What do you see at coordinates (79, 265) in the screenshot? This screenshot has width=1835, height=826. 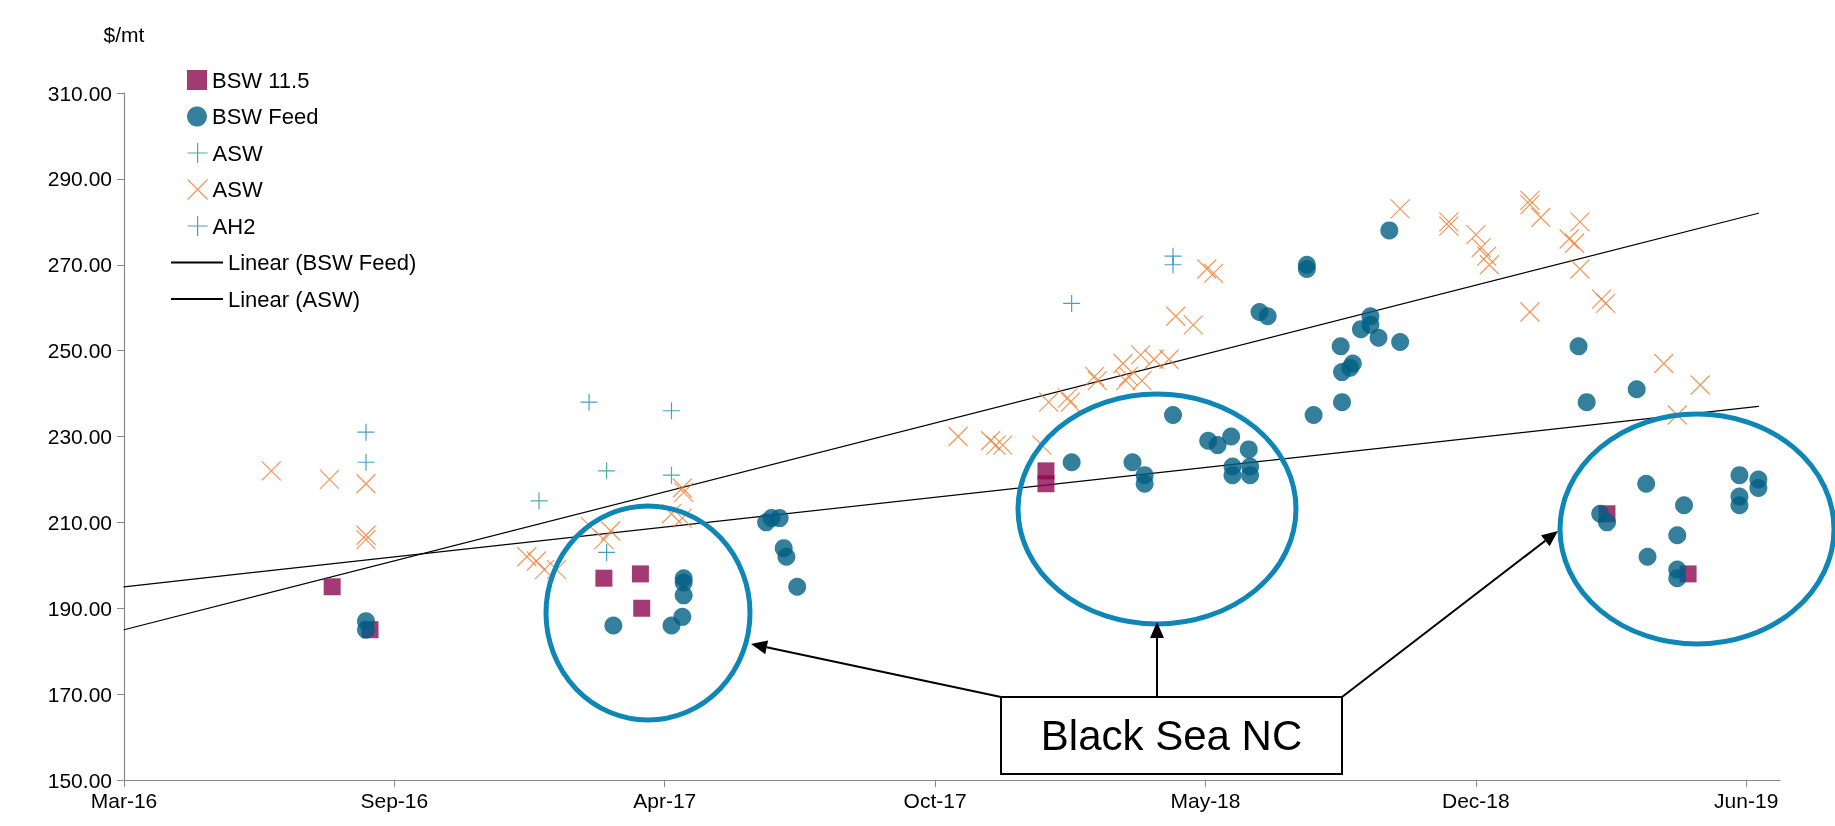 I see `y-tick-label: 270.00` at bounding box center [79, 265].